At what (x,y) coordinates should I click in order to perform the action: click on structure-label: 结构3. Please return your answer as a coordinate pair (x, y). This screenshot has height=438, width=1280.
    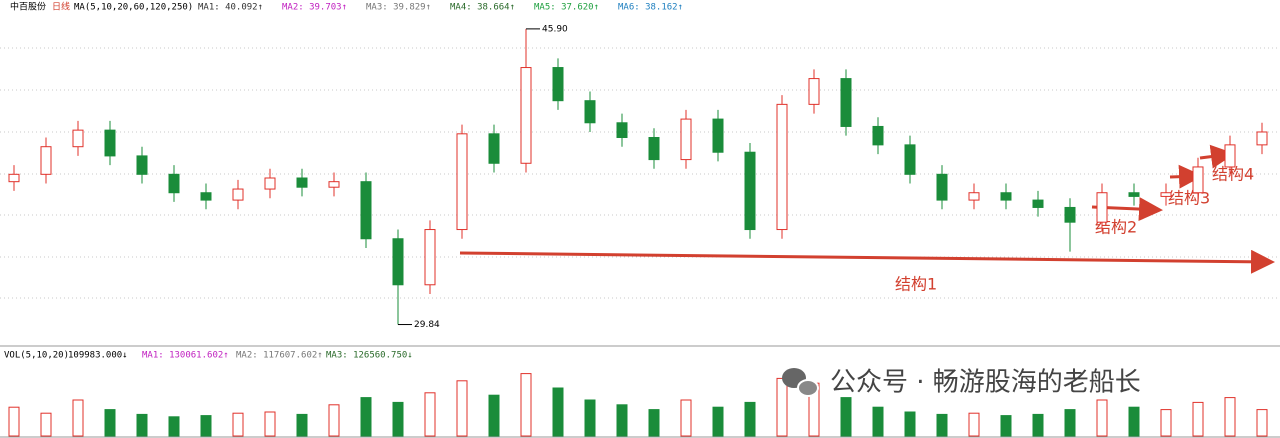
    Looking at the image, I should click on (1189, 198).